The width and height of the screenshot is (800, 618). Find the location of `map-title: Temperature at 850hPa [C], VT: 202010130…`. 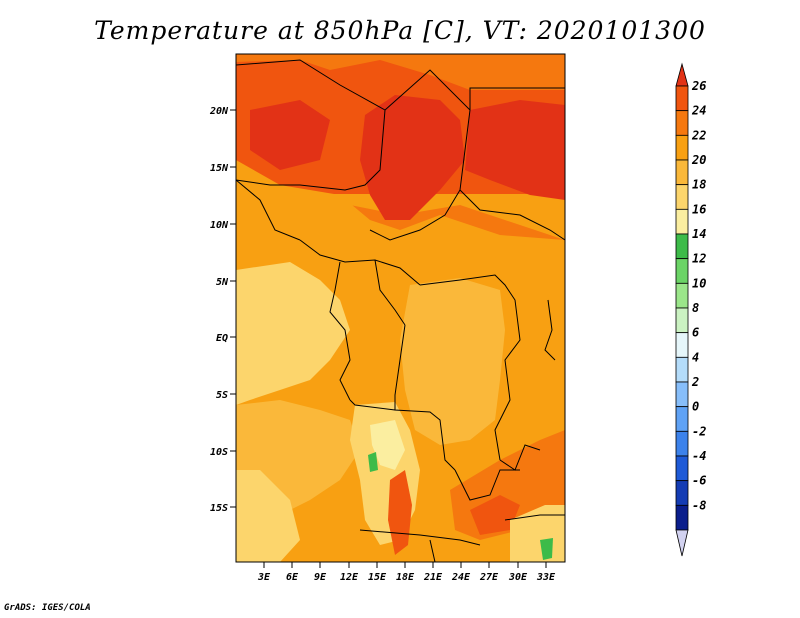

map-title: Temperature at 850hPa [C], VT: 202010130… is located at coordinates (400, 30).